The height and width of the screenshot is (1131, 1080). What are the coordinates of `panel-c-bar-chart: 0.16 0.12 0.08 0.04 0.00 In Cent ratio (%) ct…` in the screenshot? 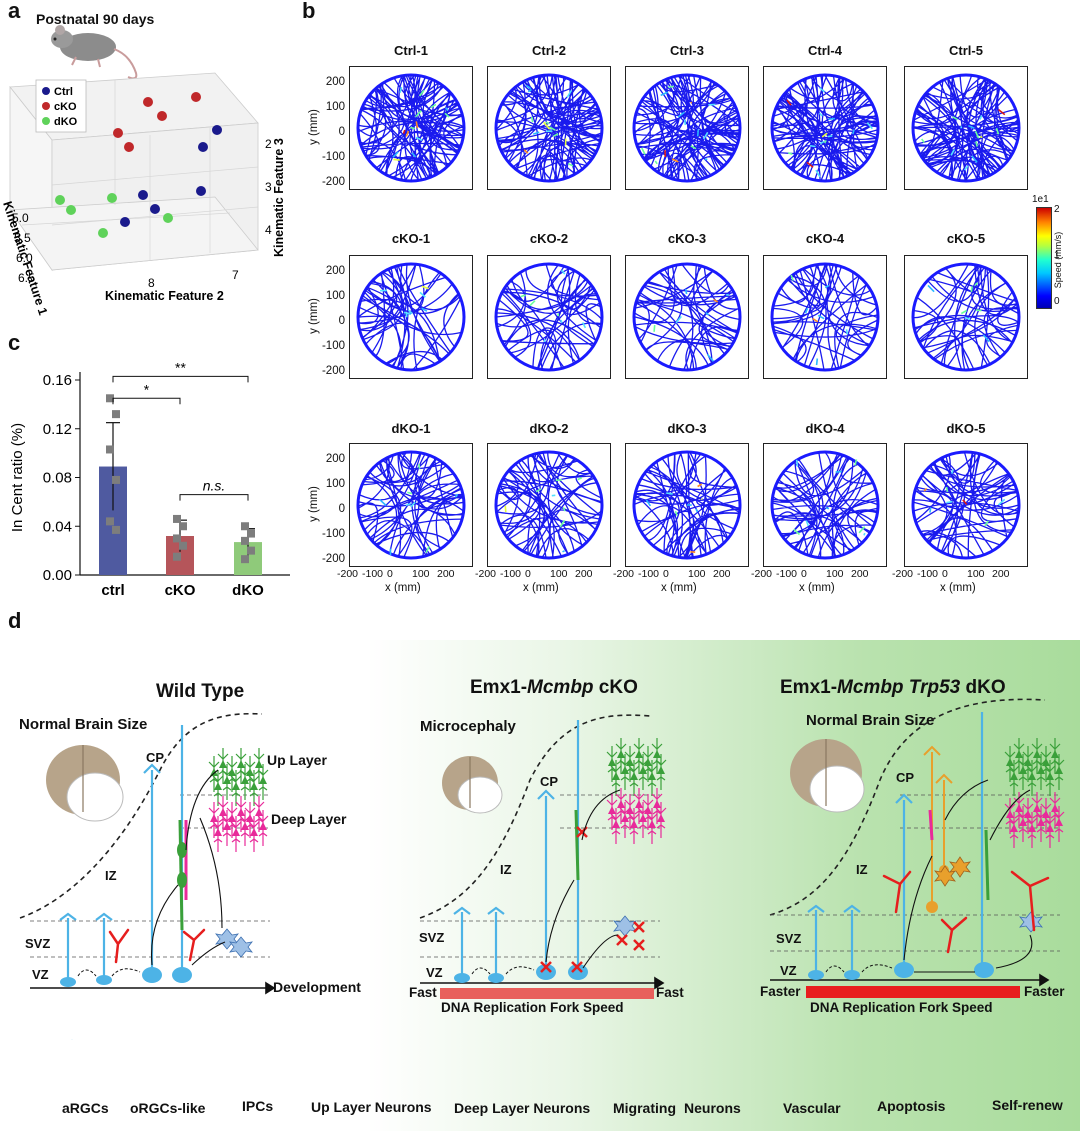 It's located at (149, 479).